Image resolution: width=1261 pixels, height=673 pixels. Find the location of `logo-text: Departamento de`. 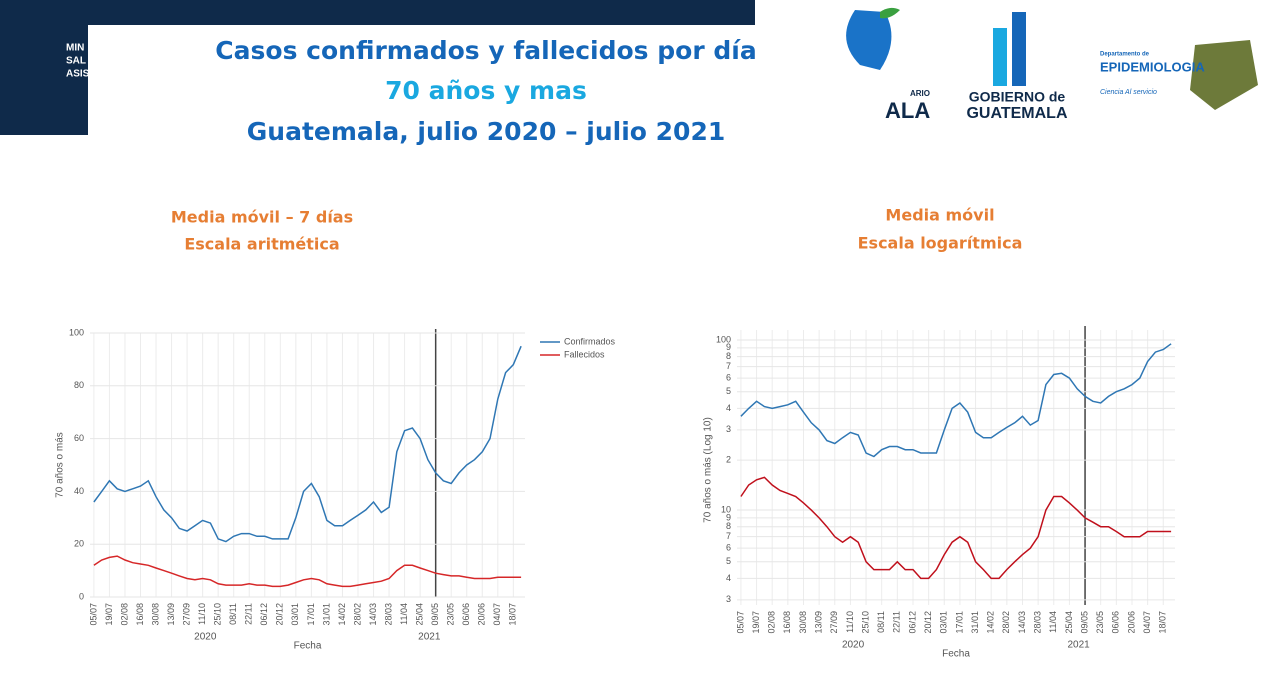

logo-text: Departamento de is located at coordinates (1125, 55).